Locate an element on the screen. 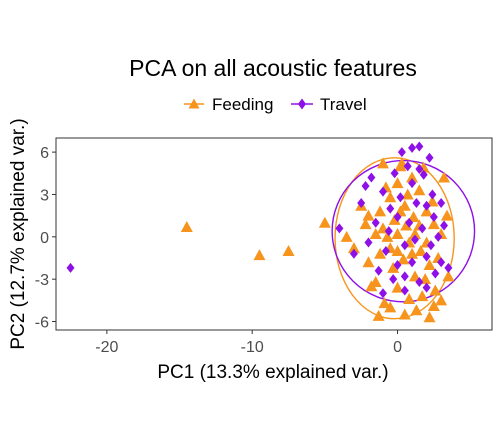 This screenshot has height=436, width=500. x-tick-label: 0 is located at coordinates (397, 347).